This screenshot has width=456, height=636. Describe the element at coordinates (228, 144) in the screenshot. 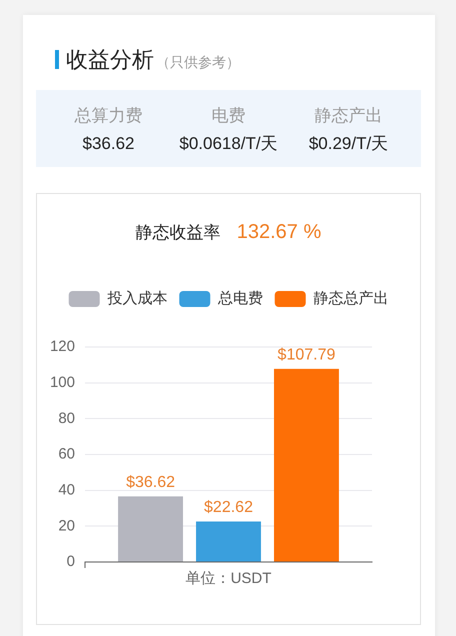

I see `text: $0.0618/T/天` at that location.